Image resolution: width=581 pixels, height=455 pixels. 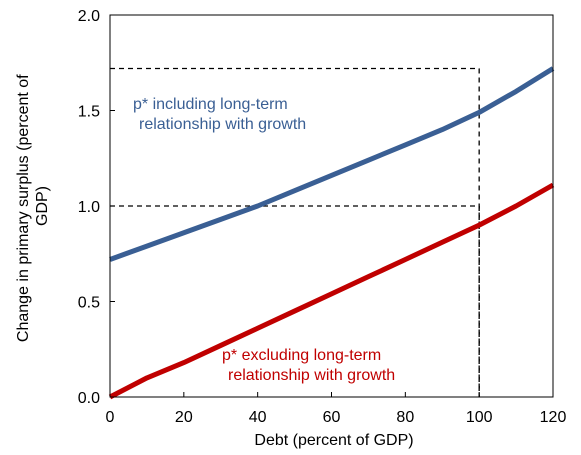 What do you see at coordinates (42, 206) in the screenshot?
I see `y-axis-label-line-2: GDP)` at bounding box center [42, 206].